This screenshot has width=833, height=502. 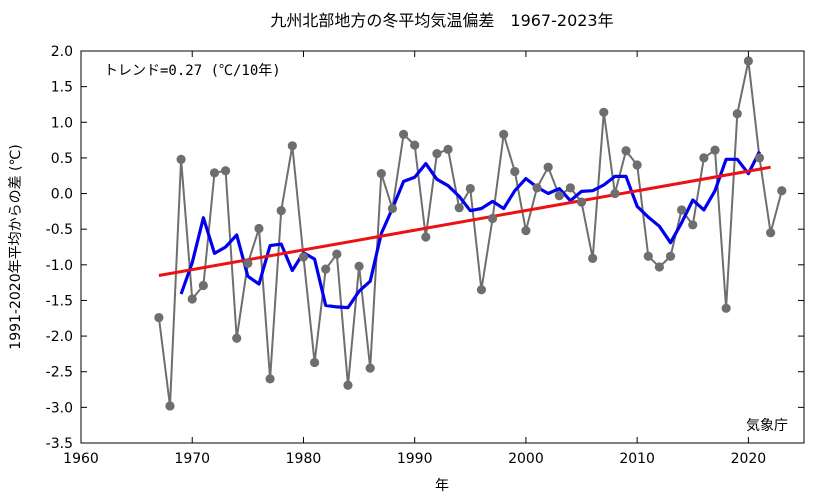 What do you see at coordinates (59, 373) in the screenshot?
I see `y-tick-label: -2.5` at bounding box center [59, 373].